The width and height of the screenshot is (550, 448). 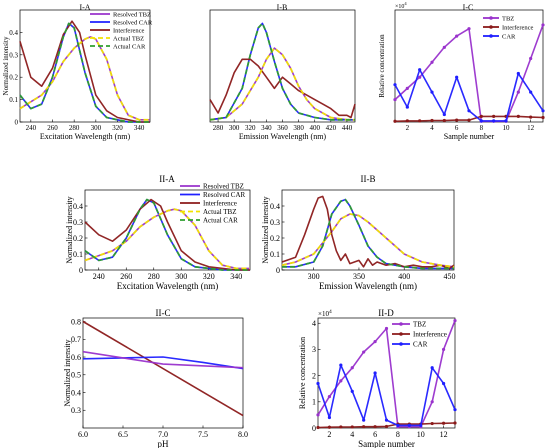 I want to click on chart-title: I-B, so click(x=282, y=7).